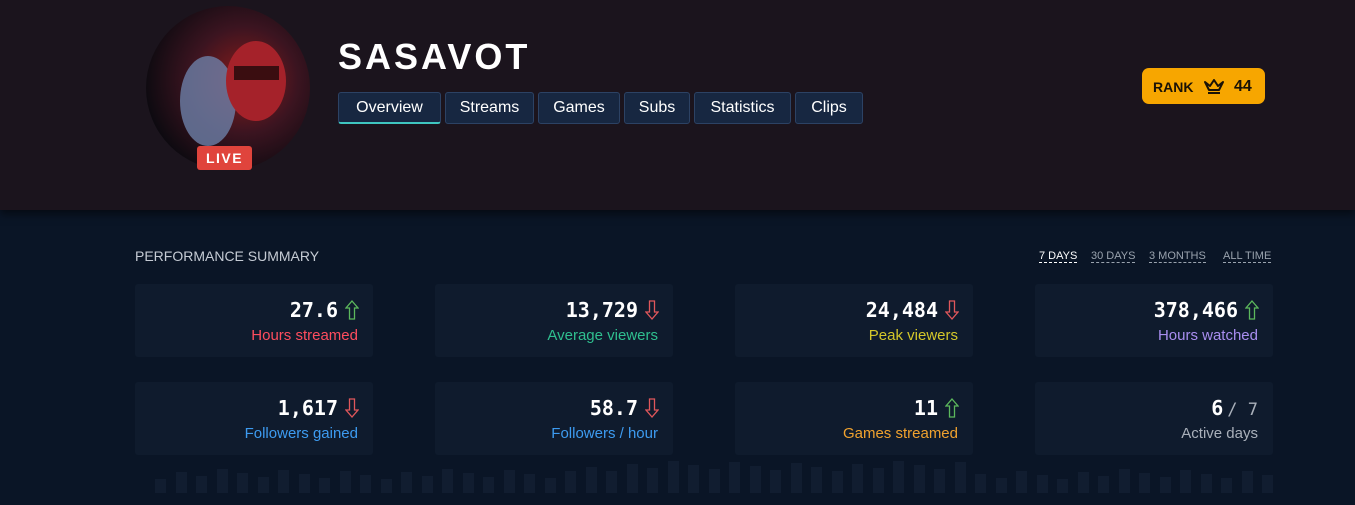 This screenshot has width=1355, height=505. What do you see at coordinates (1243, 86) in the screenshot?
I see `rank-value: 44` at bounding box center [1243, 86].